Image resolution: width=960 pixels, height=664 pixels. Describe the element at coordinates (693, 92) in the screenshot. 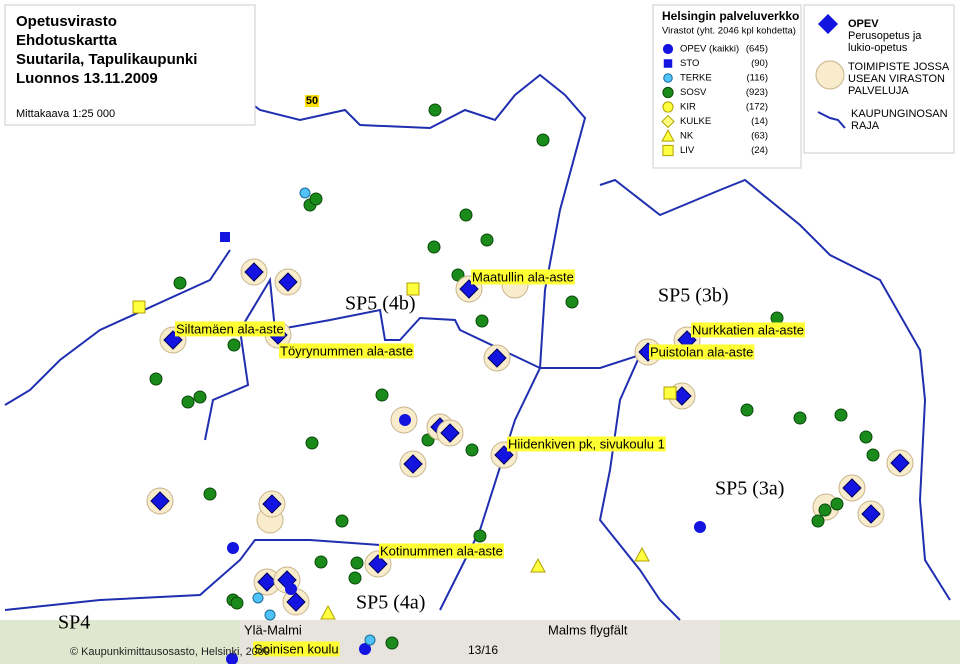

I see `legend-label: SOSV` at that location.